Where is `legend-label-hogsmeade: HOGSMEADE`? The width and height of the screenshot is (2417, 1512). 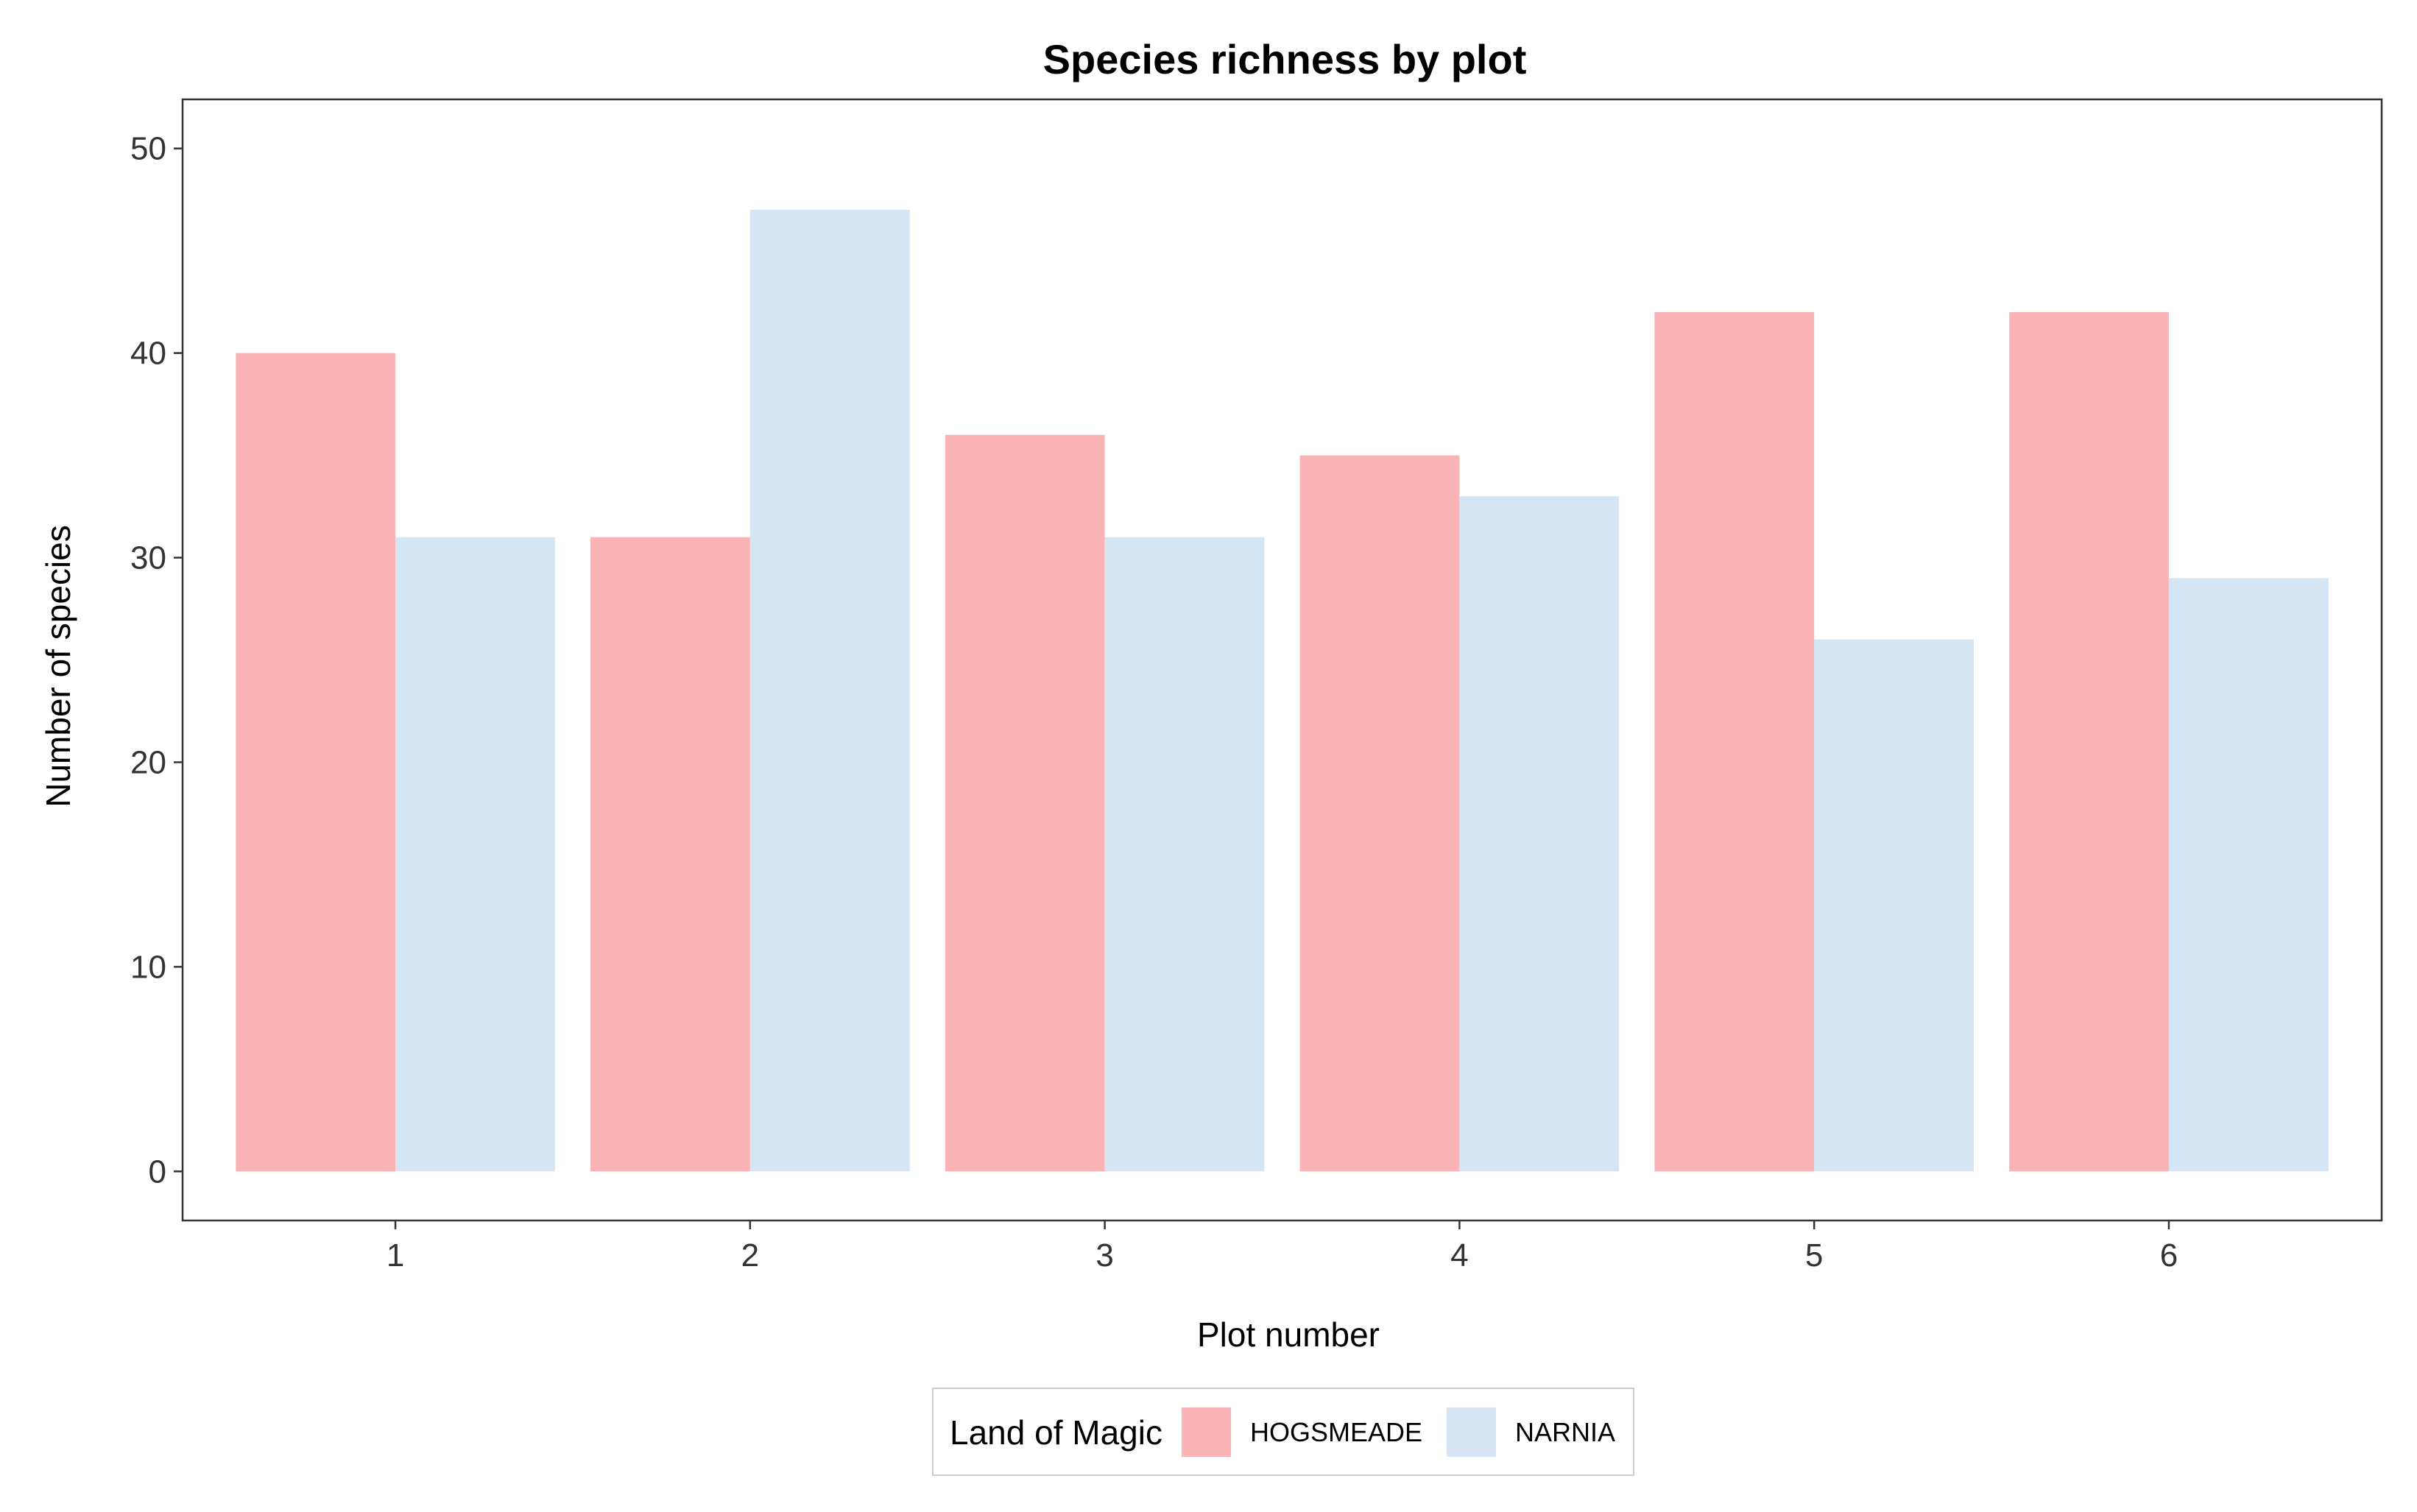 legend-label-hogsmeade: HOGSMEADE is located at coordinates (1336, 1432).